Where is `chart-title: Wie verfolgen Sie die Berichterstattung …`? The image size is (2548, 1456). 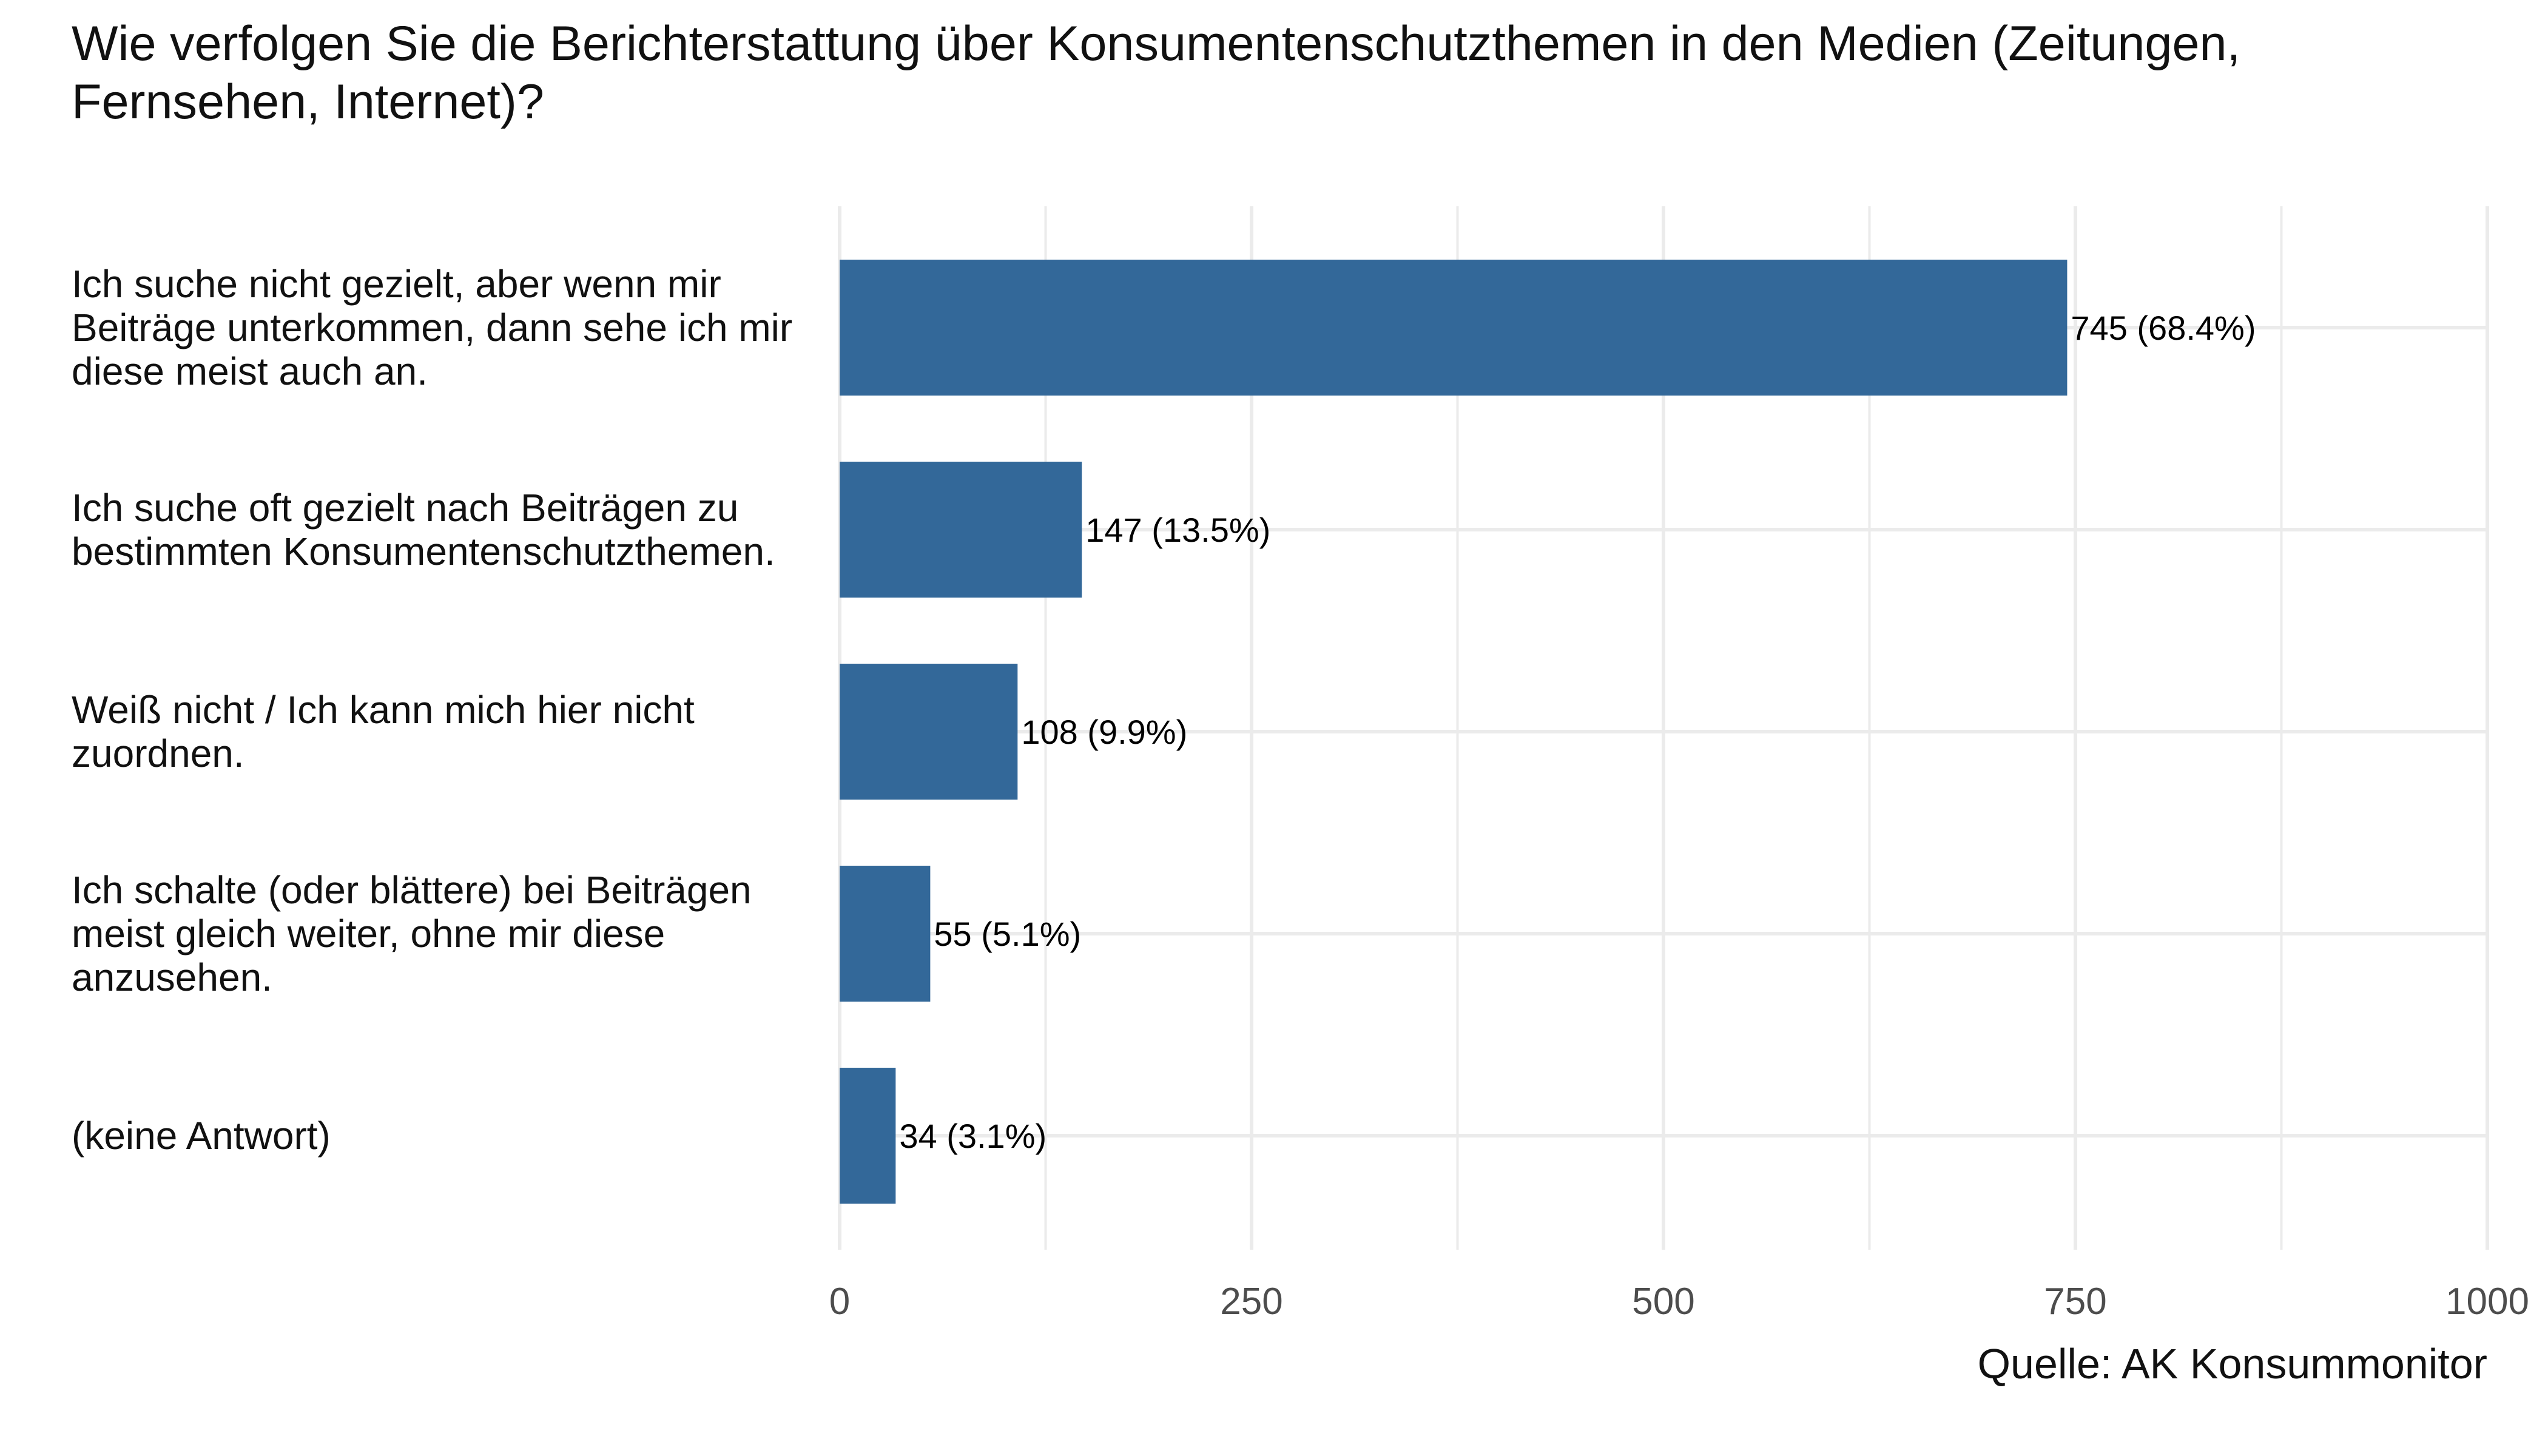 chart-title: Wie verfolgen Sie die Berichterstattung … is located at coordinates (1156, 72).